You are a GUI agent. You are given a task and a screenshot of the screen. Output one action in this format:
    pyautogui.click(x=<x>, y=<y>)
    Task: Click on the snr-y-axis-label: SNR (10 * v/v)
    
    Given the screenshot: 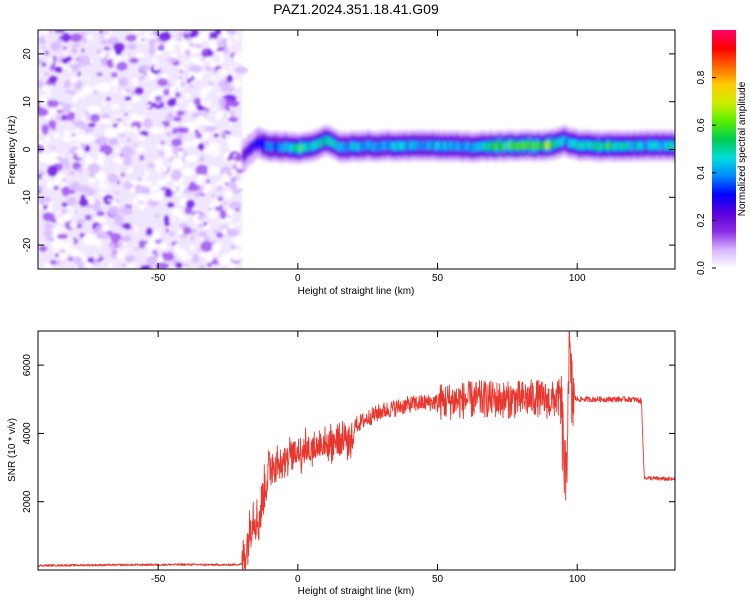 What is the action you would take?
    pyautogui.click(x=12, y=450)
    